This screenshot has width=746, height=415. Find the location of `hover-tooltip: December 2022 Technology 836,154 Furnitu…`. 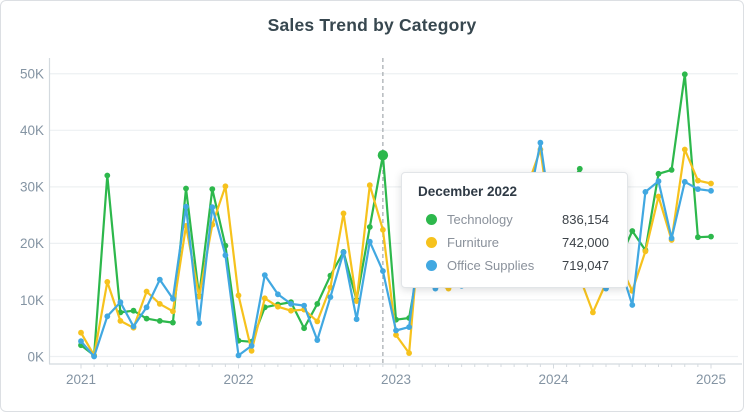

hover-tooltip: December 2022 Technology 836,154 Furnitu… is located at coordinates (514, 230).